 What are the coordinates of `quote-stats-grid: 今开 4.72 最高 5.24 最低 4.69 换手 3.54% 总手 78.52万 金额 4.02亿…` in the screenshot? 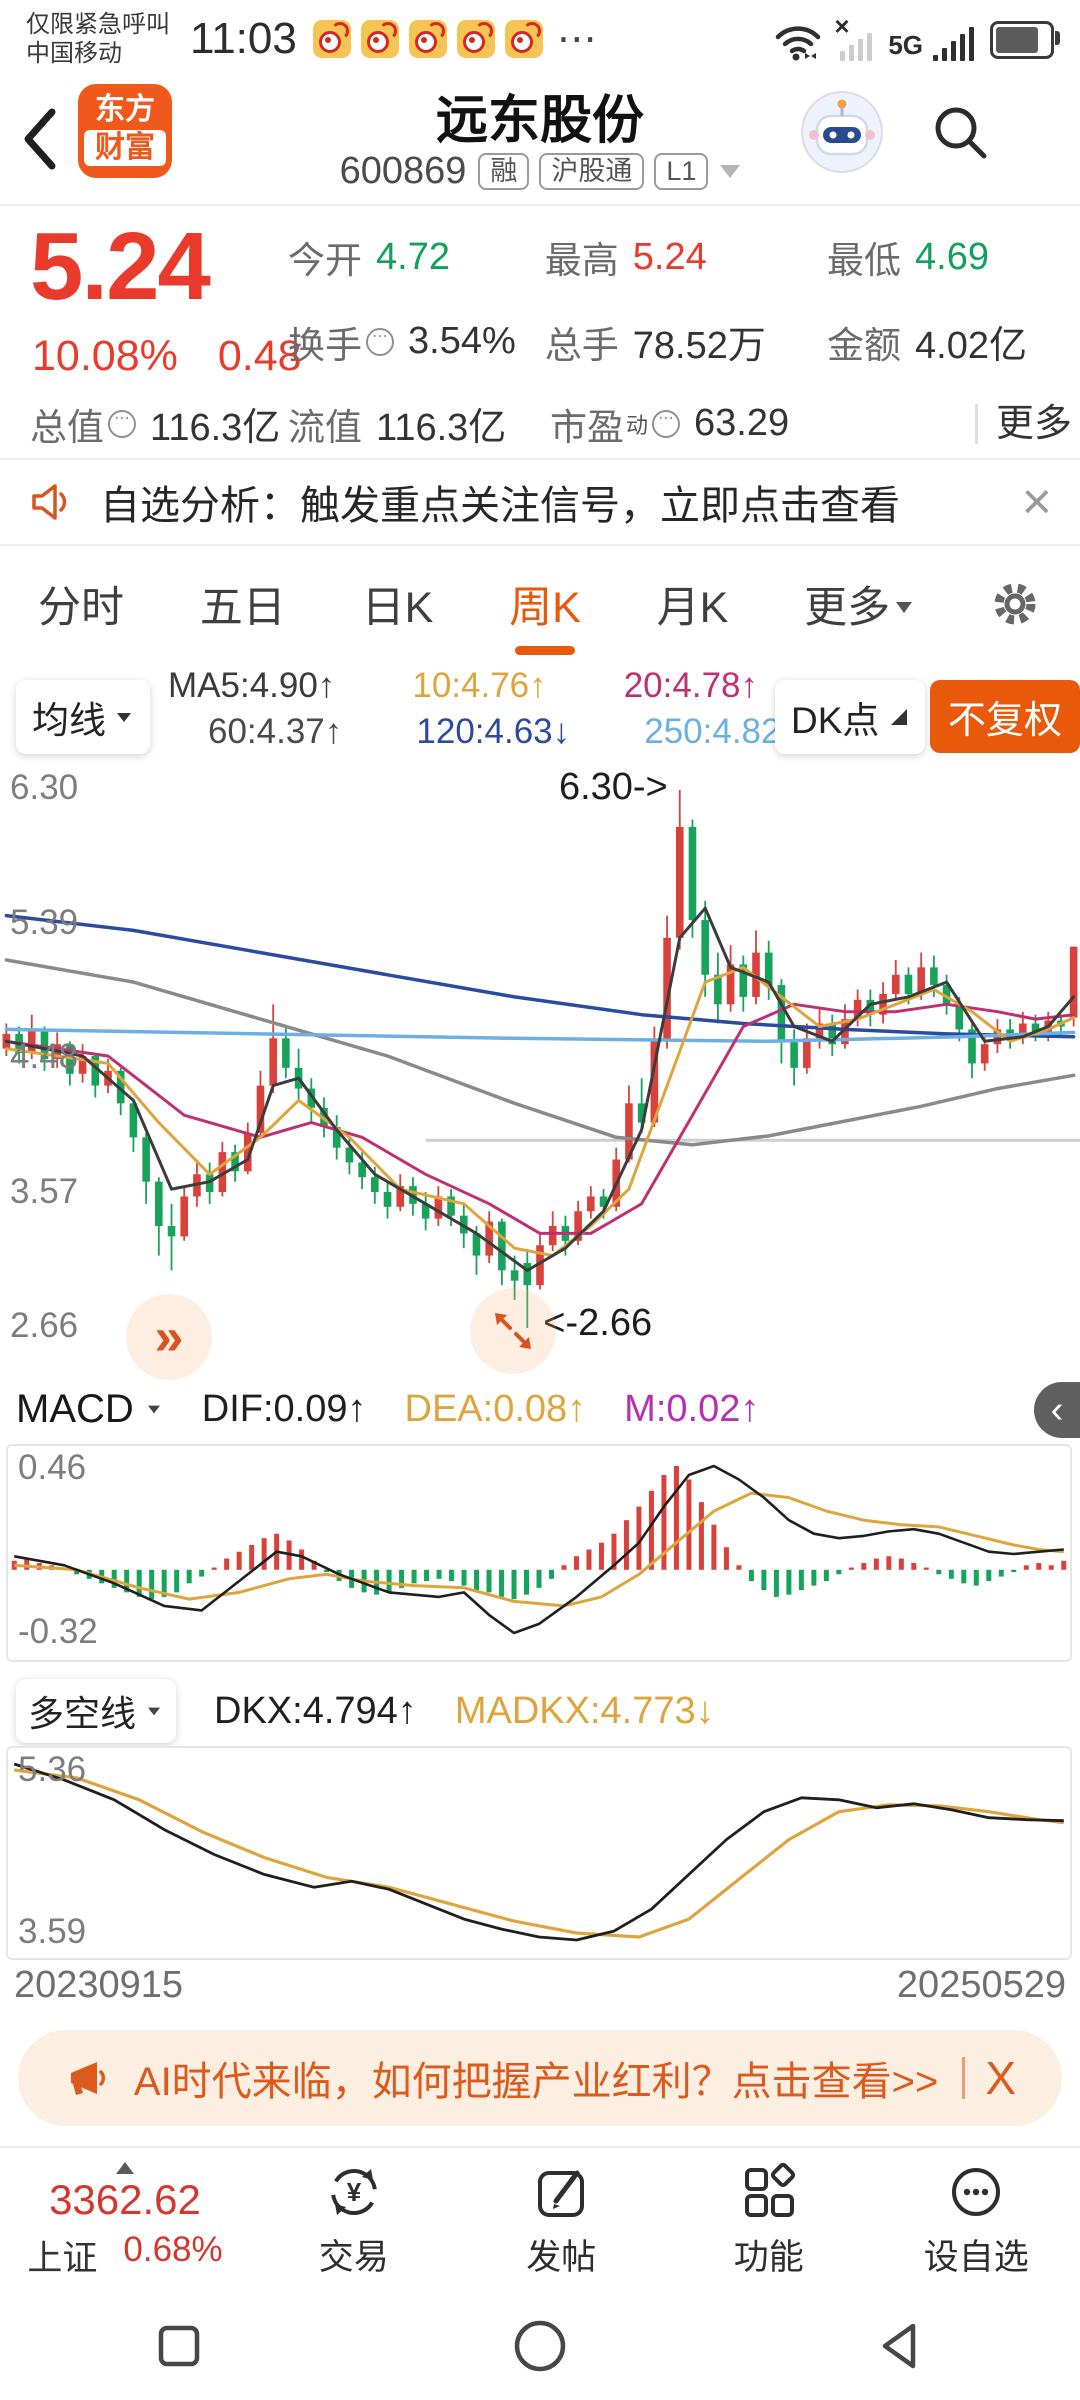 It's located at (680, 332).